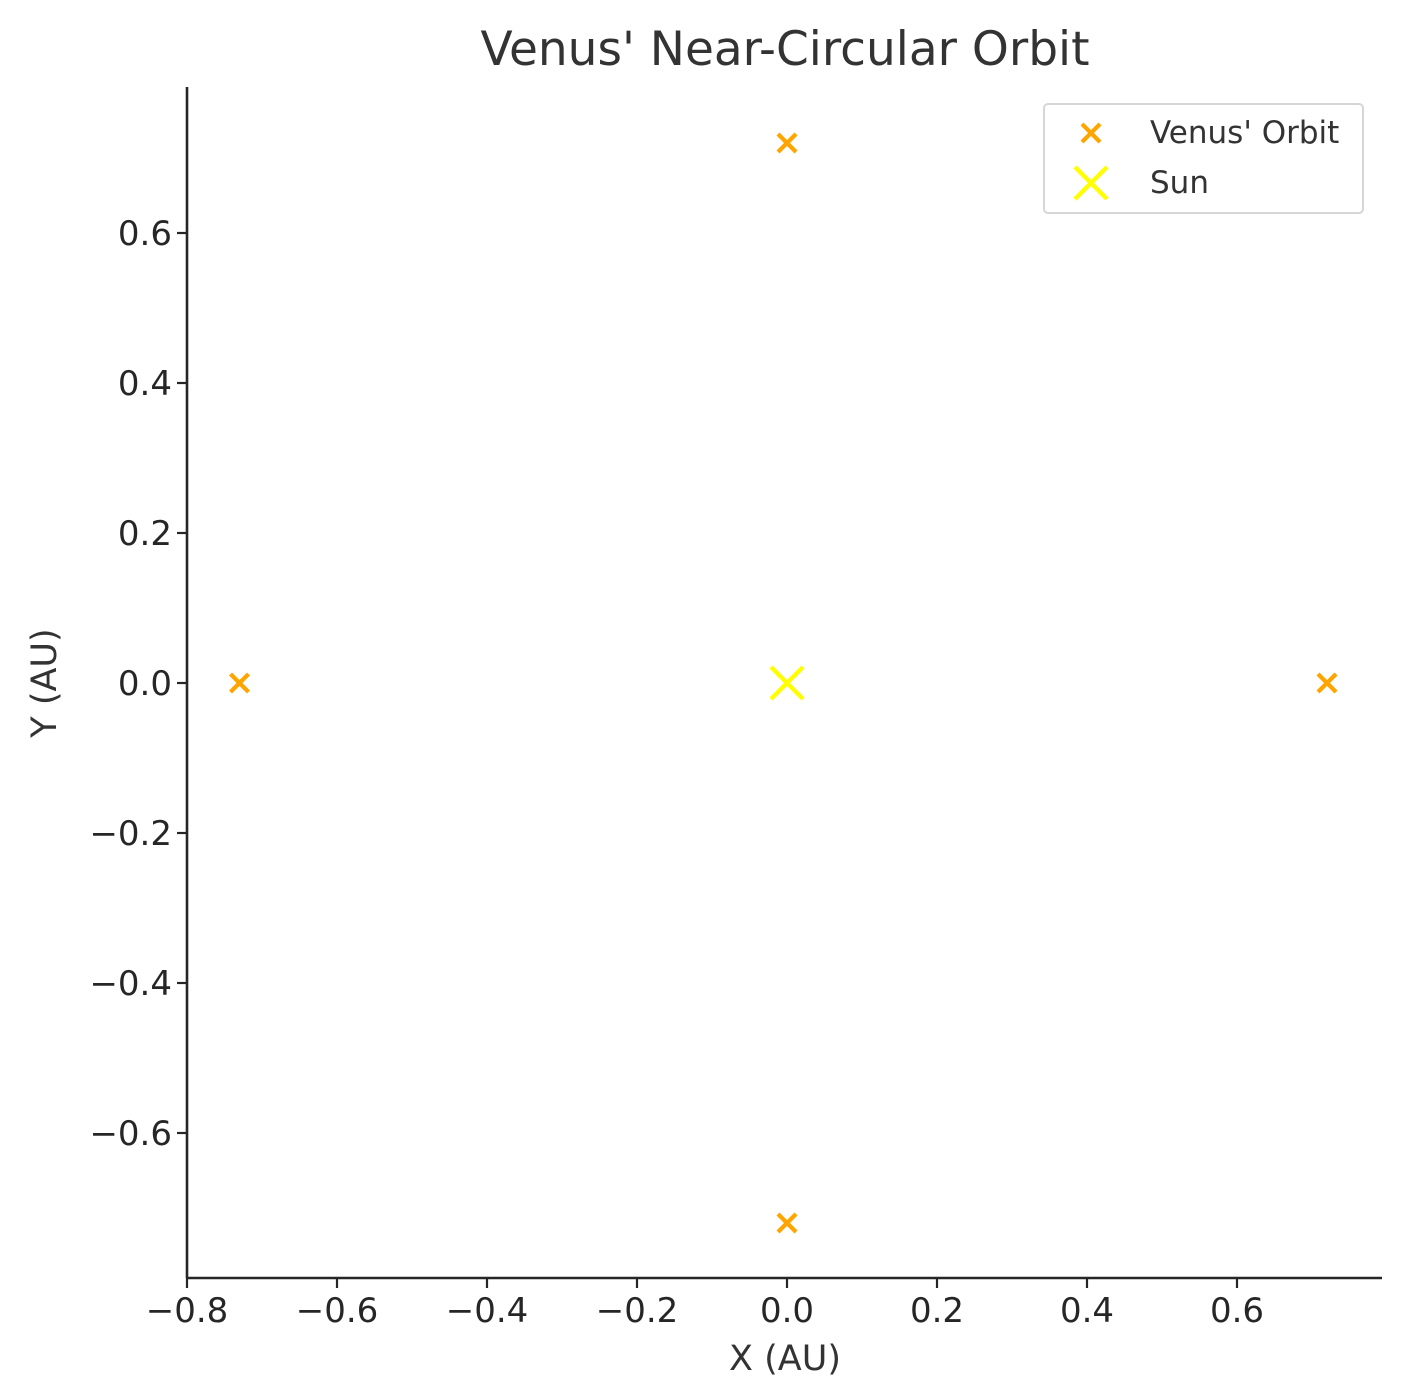 The height and width of the screenshot is (1398, 1406). What do you see at coordinates (130, 834) in the screenshot?
I see `y-tick-label: −0.2` at bounding box center [130, 834].